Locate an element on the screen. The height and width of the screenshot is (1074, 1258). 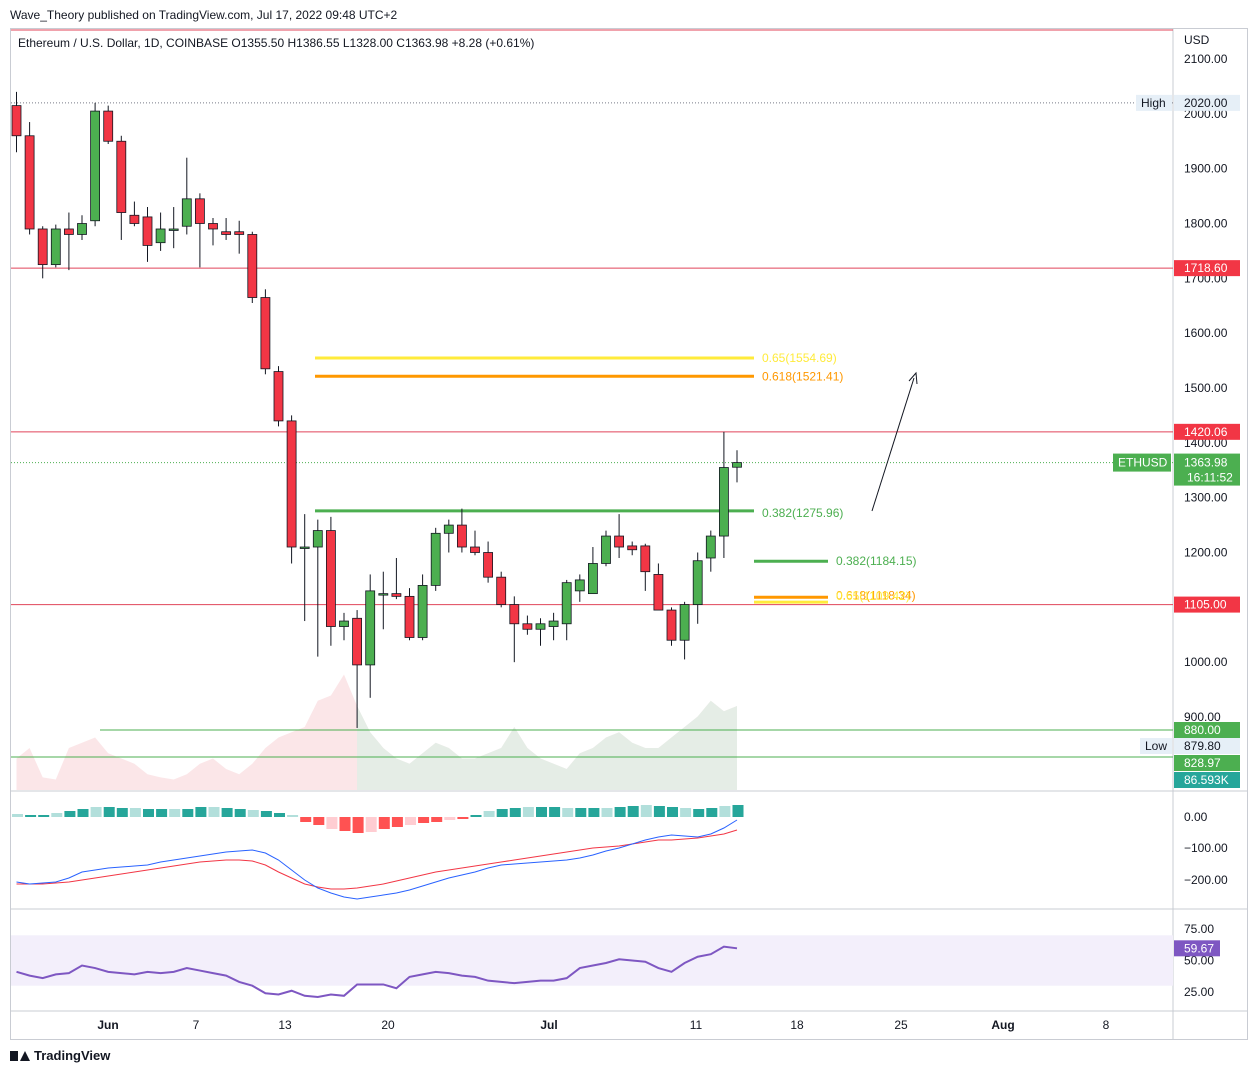
price-change: +8.28 (+0.61%) is located at coordinates (493, 43).